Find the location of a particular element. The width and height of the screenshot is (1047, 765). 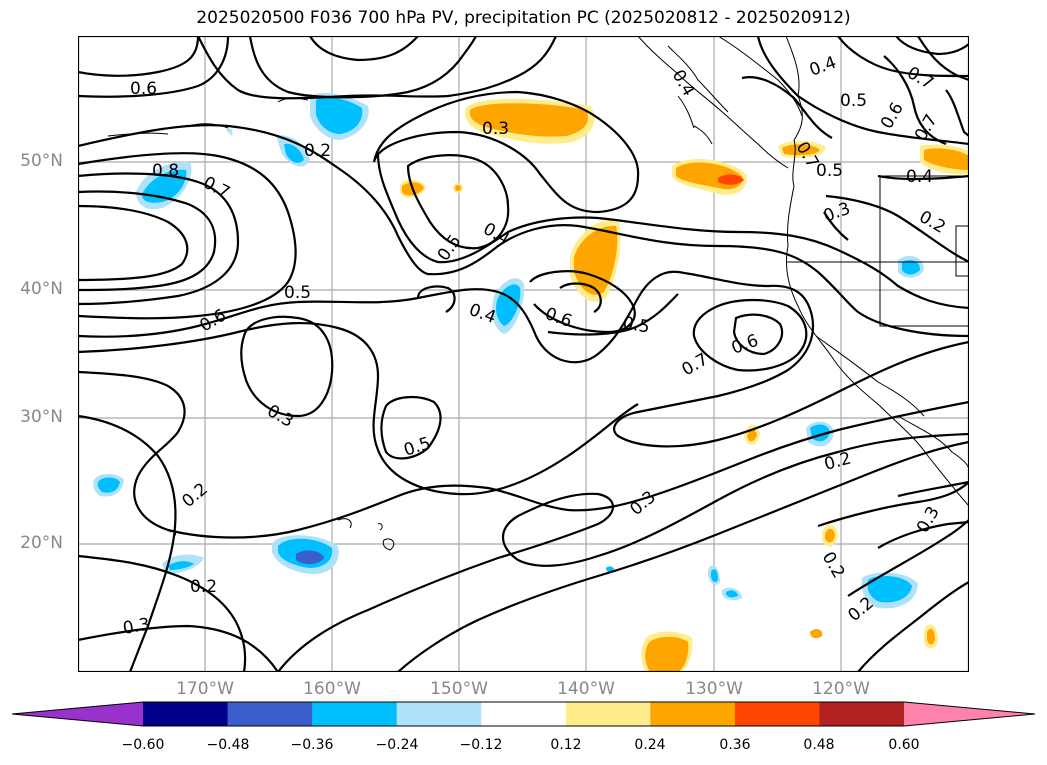

colorbar-tick: −0.36 is located at coordinates (312, 745).